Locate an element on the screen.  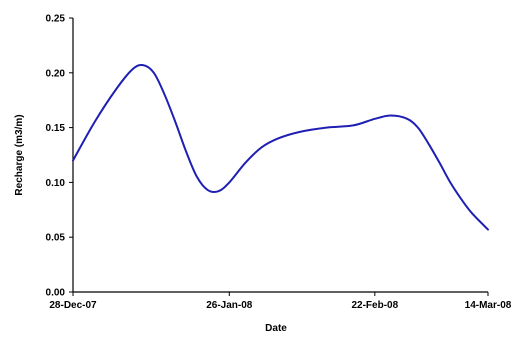
y-tick-label: 0.15 is located at coordinates (56, 128).